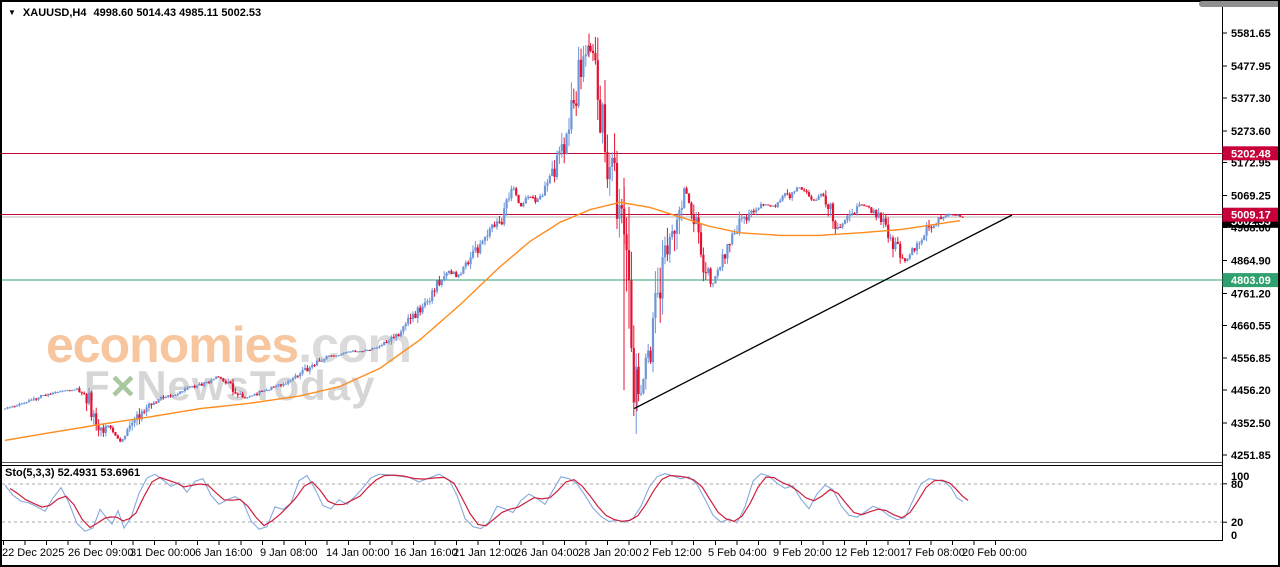 This screenshot has width=1280, height=567. I want to click on price-tick-label: 5377.30, so click(1251, 99).